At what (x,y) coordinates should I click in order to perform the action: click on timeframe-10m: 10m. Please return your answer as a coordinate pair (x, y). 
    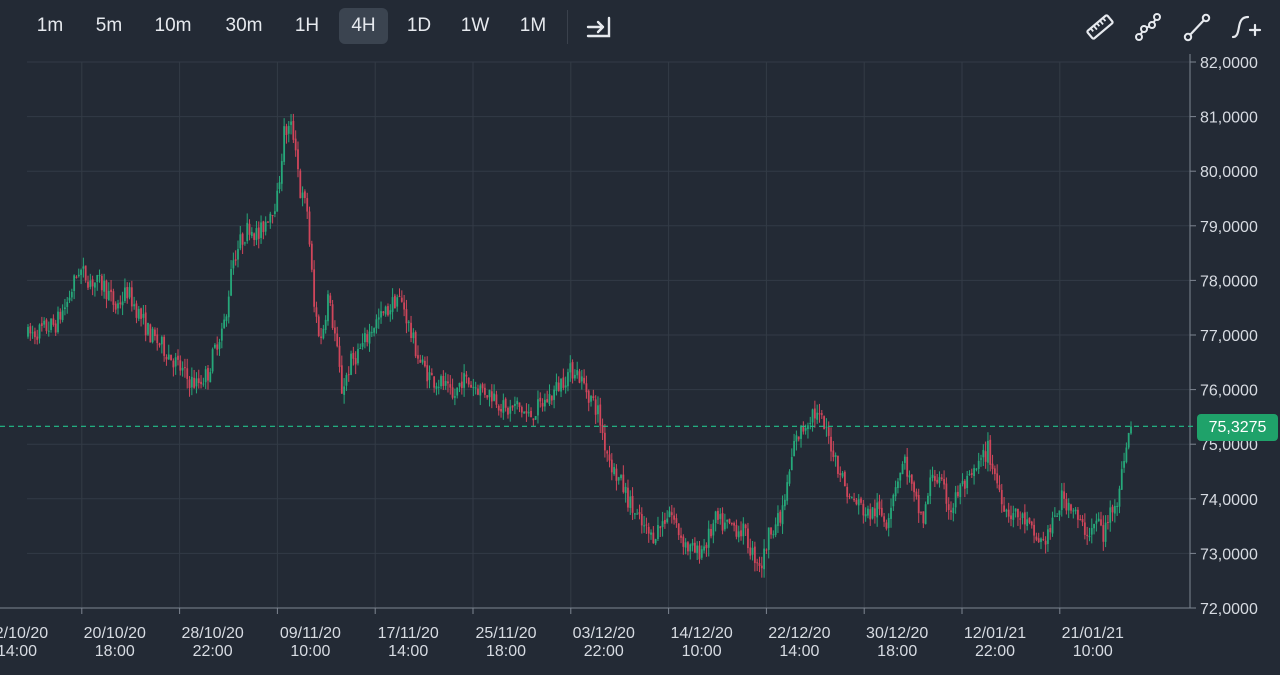
    Looking at the image, I should click on (173, 25).